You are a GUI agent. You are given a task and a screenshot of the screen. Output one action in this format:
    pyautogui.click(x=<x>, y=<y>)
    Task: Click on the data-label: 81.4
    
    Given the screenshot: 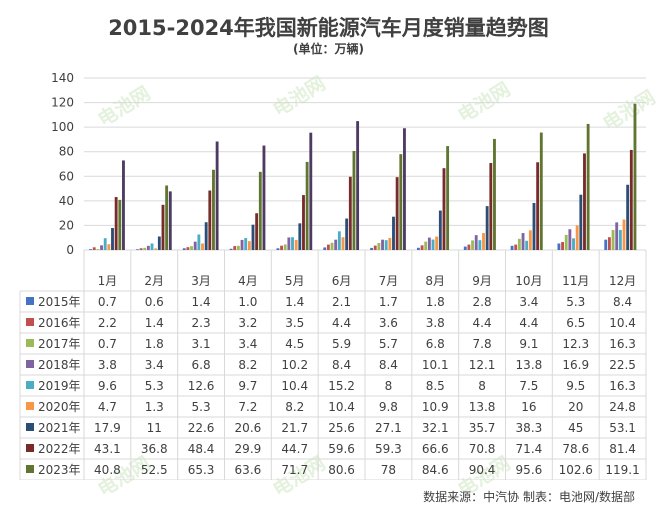 What is the action you would take?
    pyautogui.click(x=622, y=449)
    